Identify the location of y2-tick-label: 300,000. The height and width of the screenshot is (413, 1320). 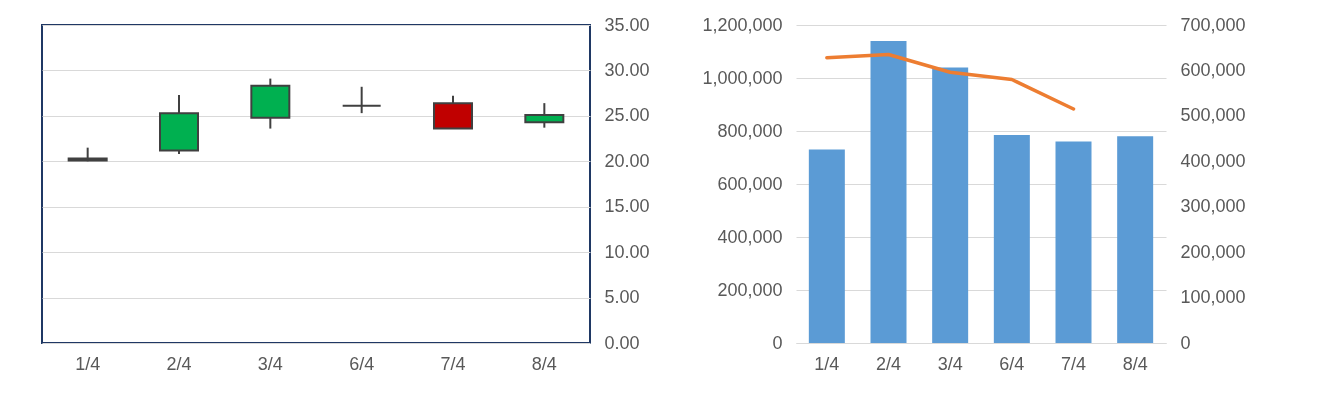
(1213, 206).